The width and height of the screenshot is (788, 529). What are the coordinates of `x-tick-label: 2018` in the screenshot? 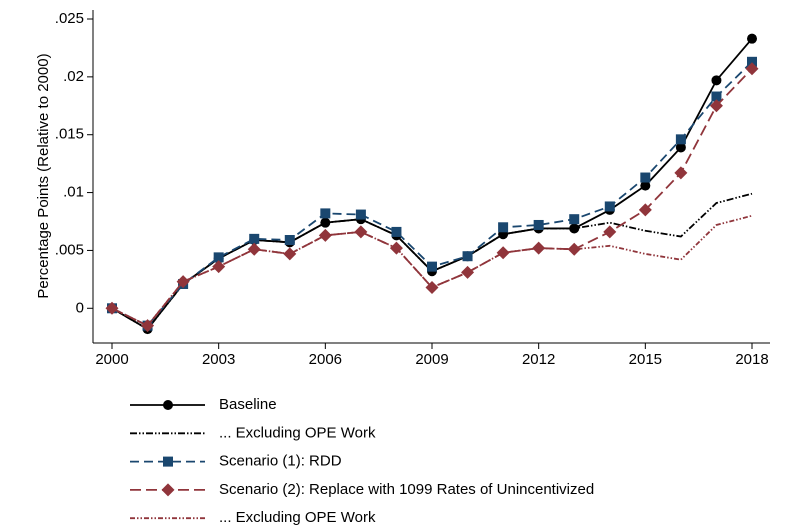 It's located at (751, 359).